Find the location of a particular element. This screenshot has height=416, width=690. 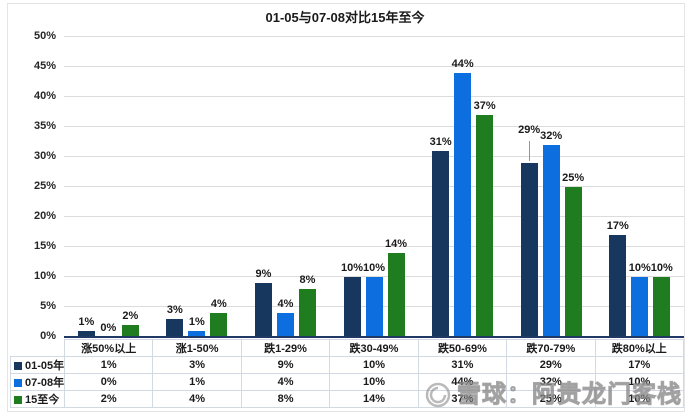

legend-cell: 07-08年 is located at coordinates (37, 382).